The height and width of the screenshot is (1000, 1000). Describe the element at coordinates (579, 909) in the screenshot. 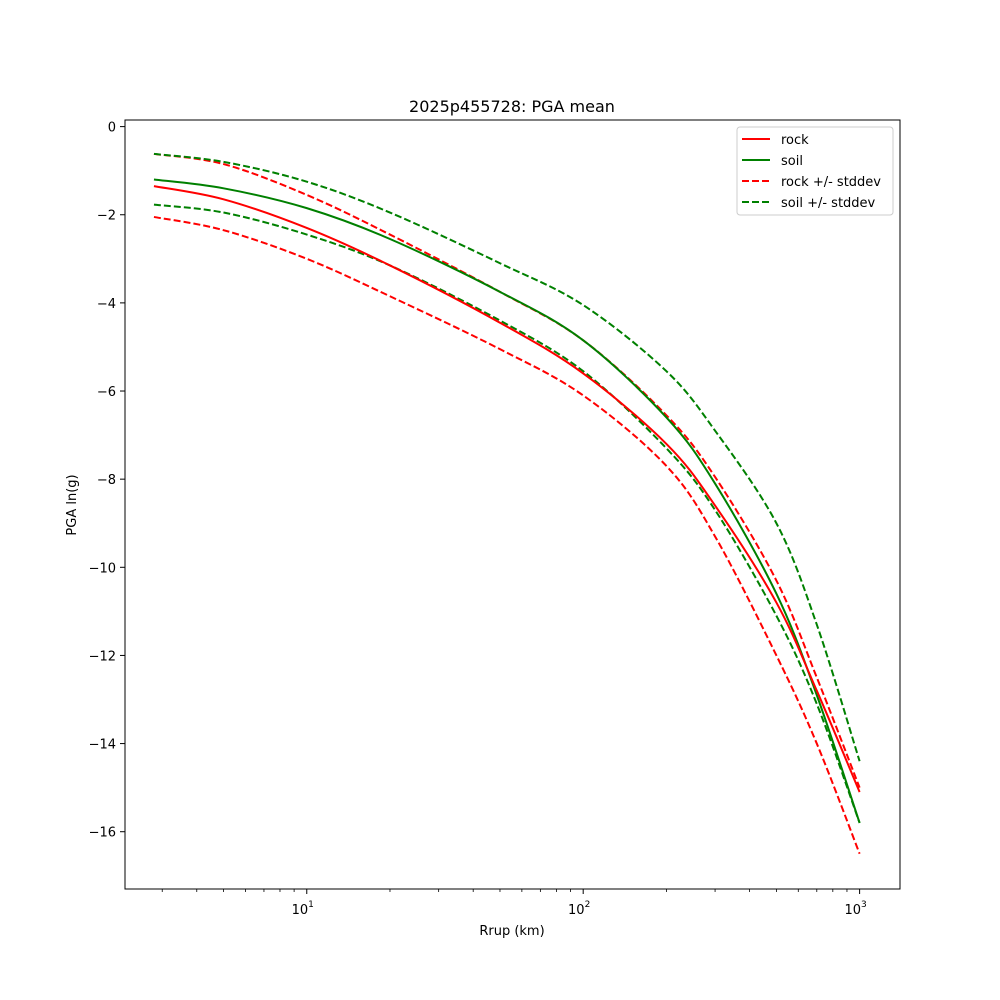

I see `x-tick-label: 10²` at that location.